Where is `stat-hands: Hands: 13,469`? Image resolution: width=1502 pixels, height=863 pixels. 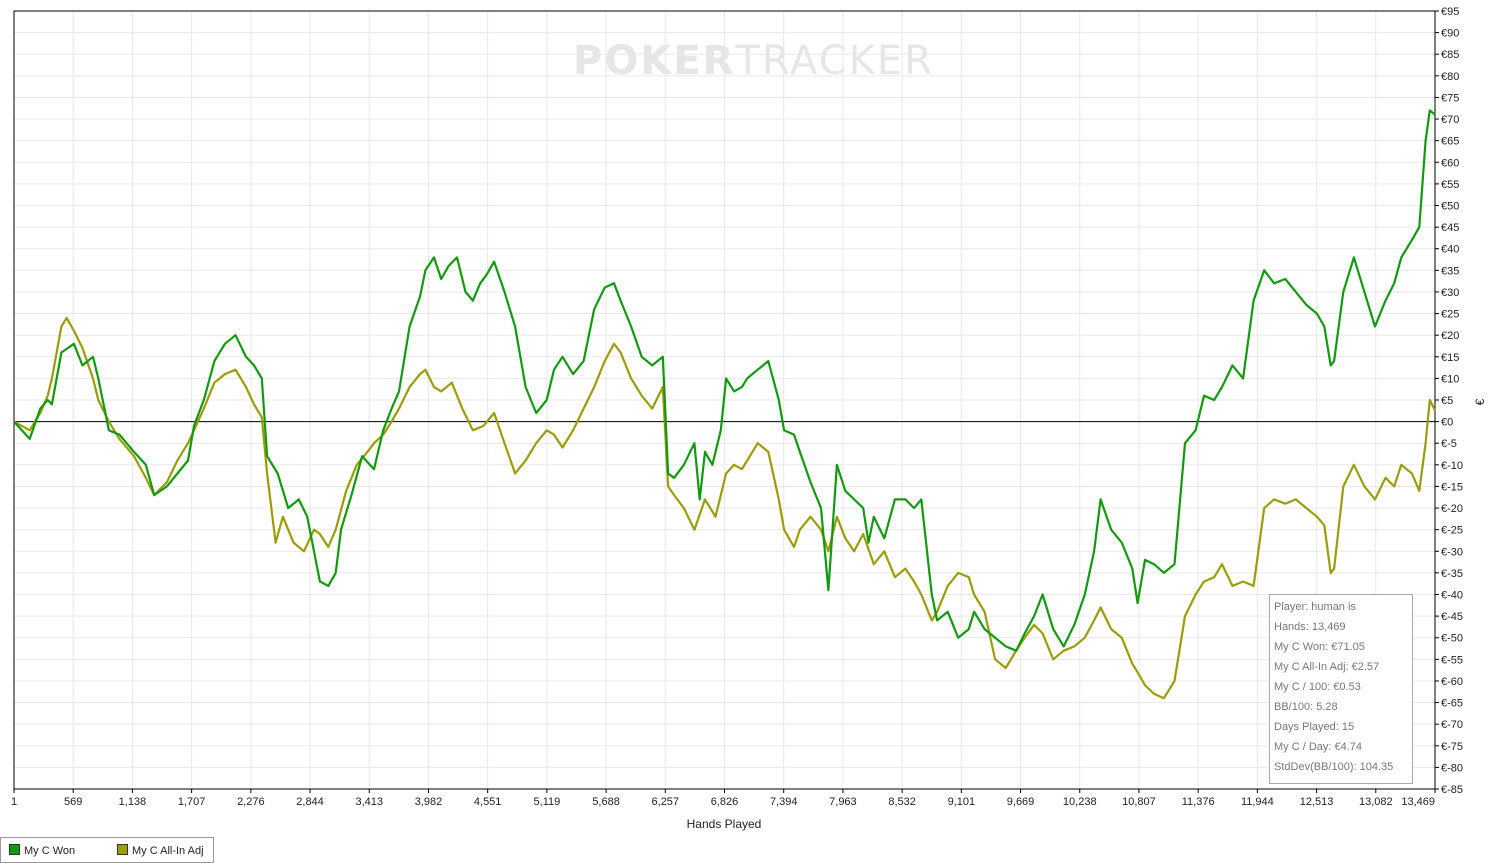 stat-hands: Hands: 13,469 is located at coordinates (1310, 627).